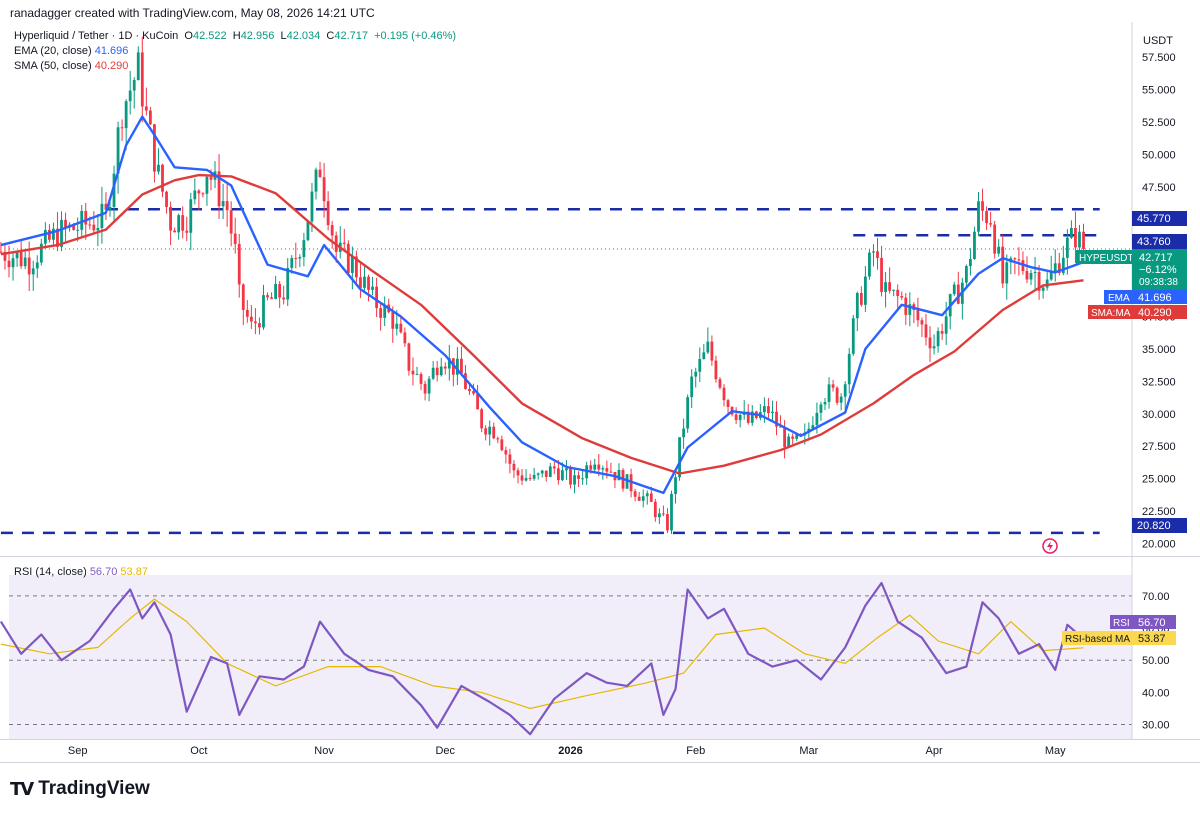 This screenshot has width=1200, height=815. What do you see at coordinates (81, 572) in the screenshot?
I see `rsi-legend: RSI (14, close) 56.70 53.87` at bounding box center [81, 572].